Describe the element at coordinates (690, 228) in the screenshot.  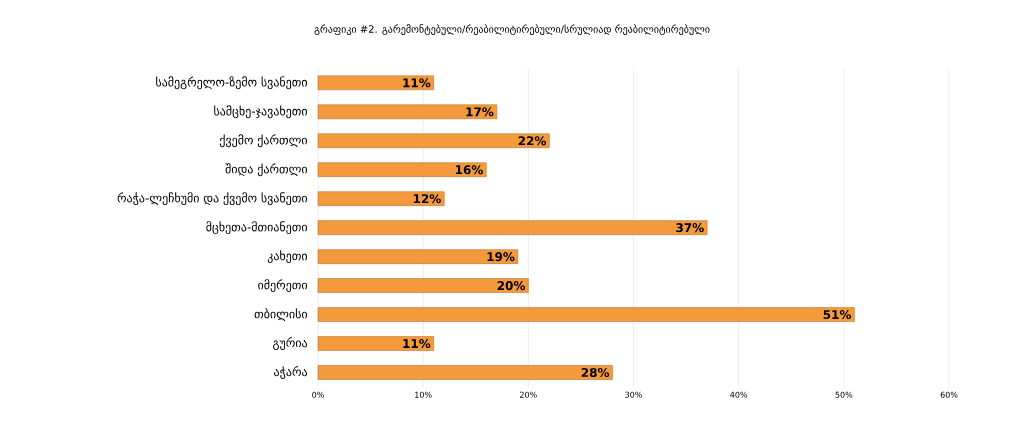
I see `data-label: 37%` at that location.